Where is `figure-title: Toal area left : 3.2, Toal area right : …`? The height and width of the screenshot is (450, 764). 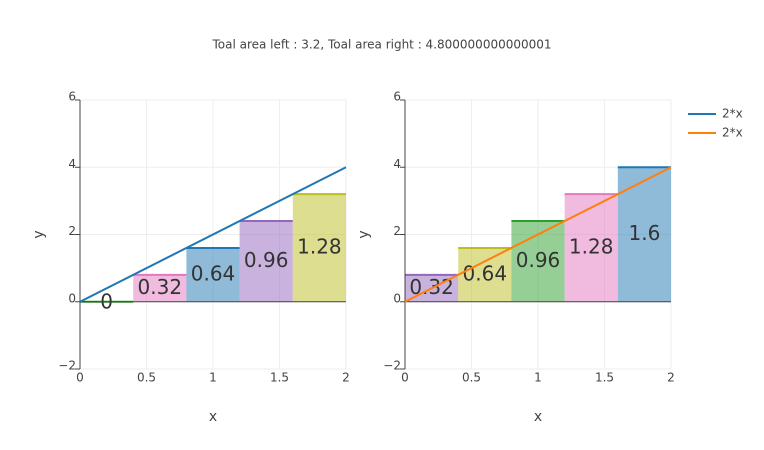
figure-title: Toal area left : 3.2, Toal area right : … is located at coordinates (381, 45).